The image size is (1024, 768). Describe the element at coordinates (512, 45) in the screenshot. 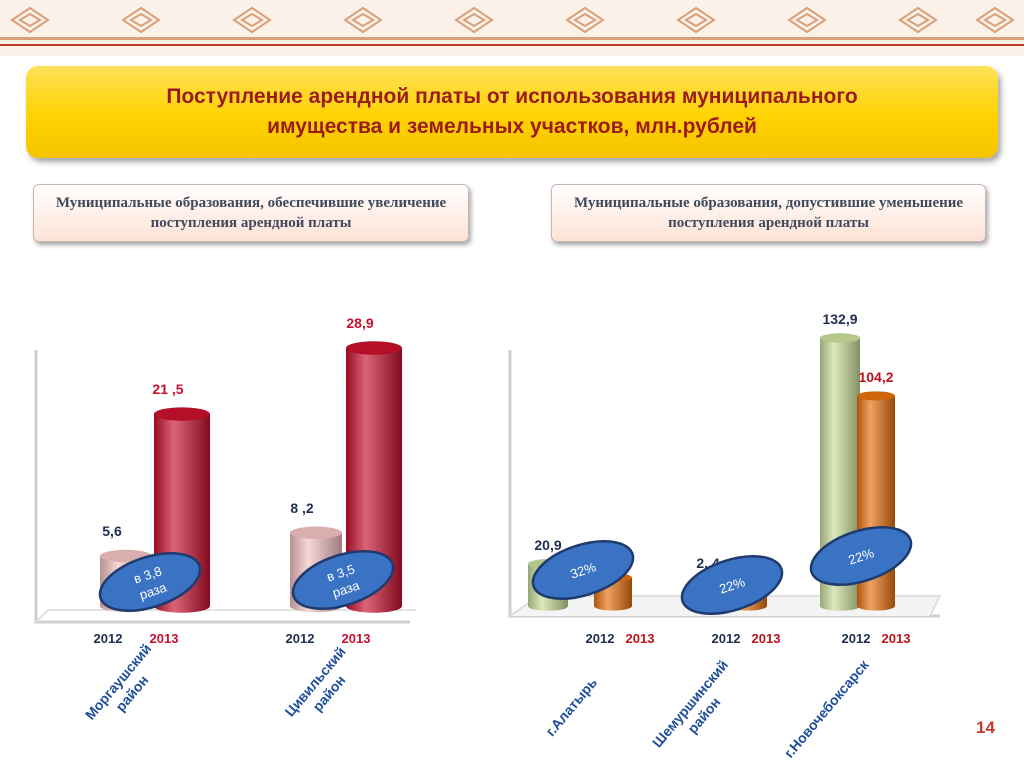

I see `ornament-line-red` at that location.